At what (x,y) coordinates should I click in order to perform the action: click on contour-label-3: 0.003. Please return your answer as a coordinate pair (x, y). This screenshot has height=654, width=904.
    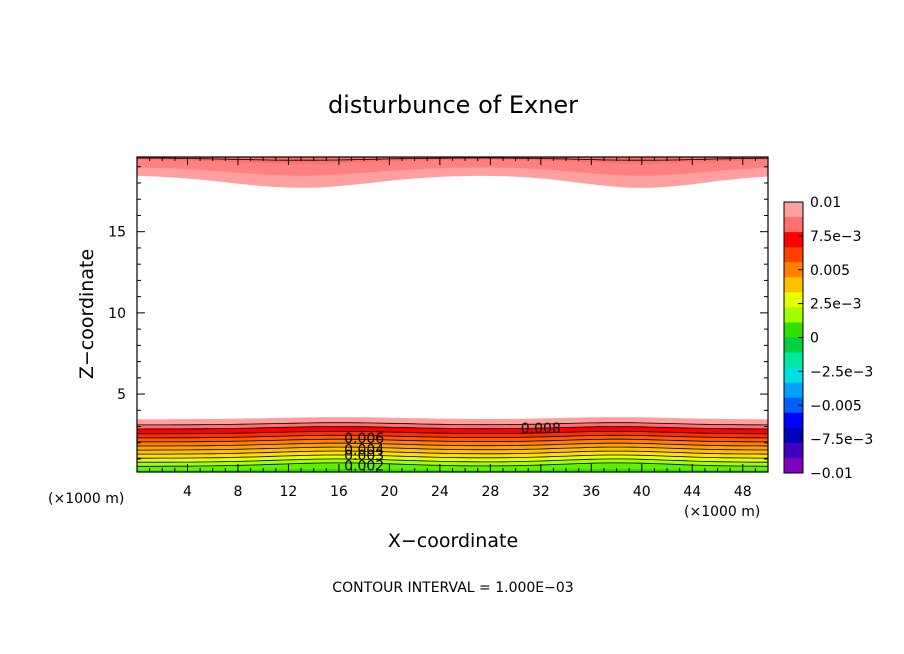
    Looking at the image, I should click on (364, 456).